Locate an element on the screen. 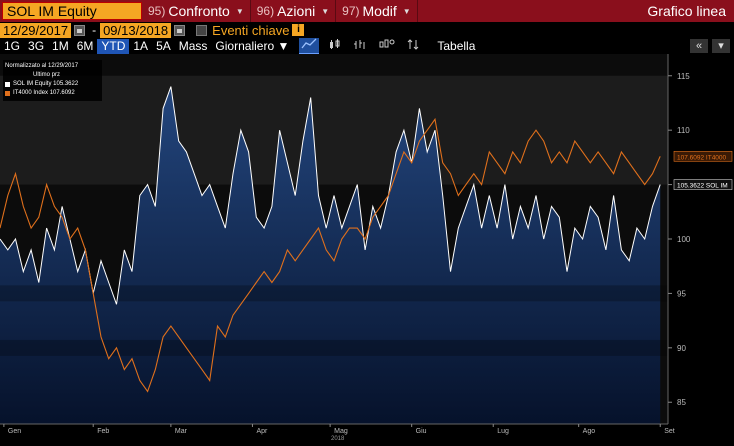  period-max: Mass is located at coordinates (193, 45).